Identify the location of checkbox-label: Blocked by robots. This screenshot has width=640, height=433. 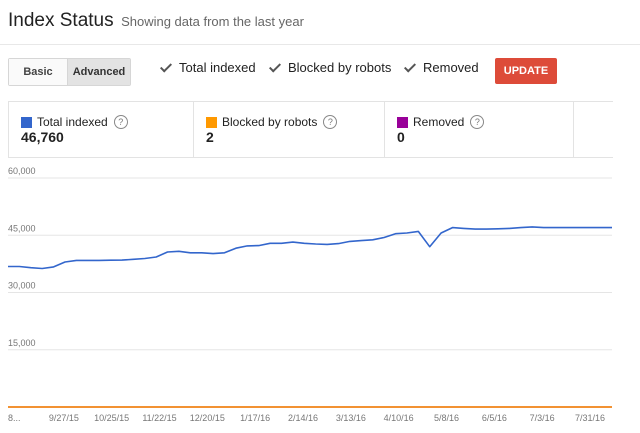
(340, 67).